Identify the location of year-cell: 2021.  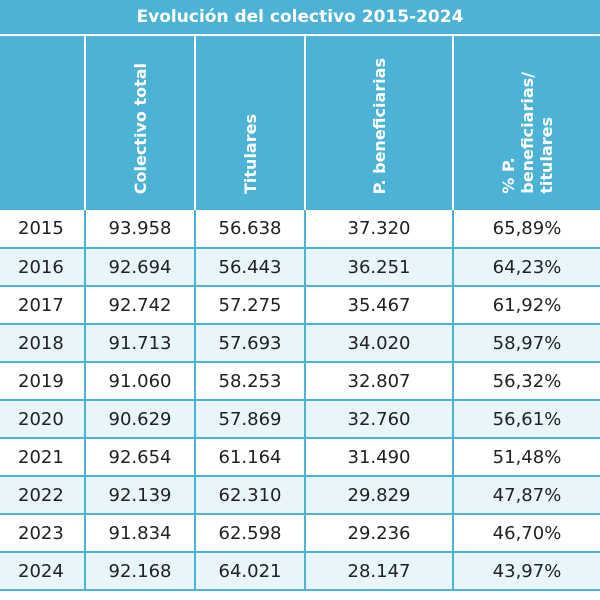
(43, 457).